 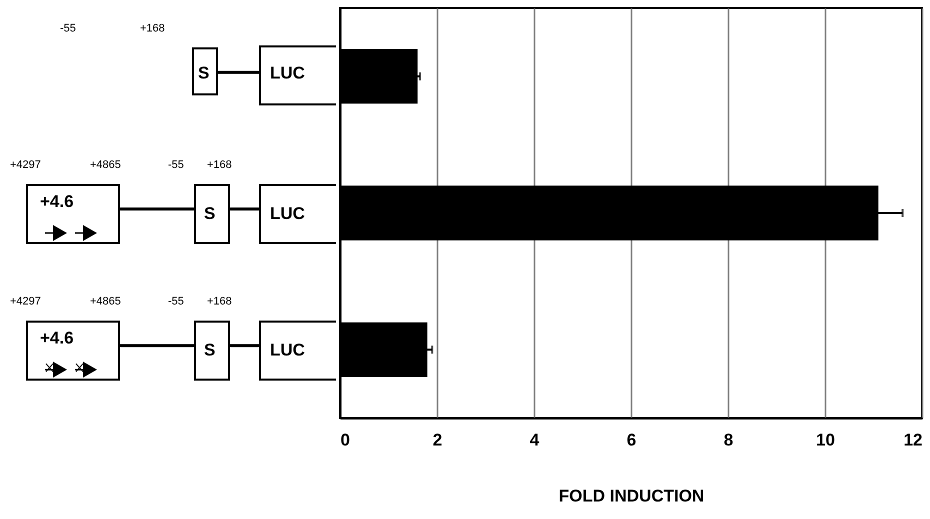 I want to click on construct-diagram: -55 +168 S LUC, so click(x=198, y=64).